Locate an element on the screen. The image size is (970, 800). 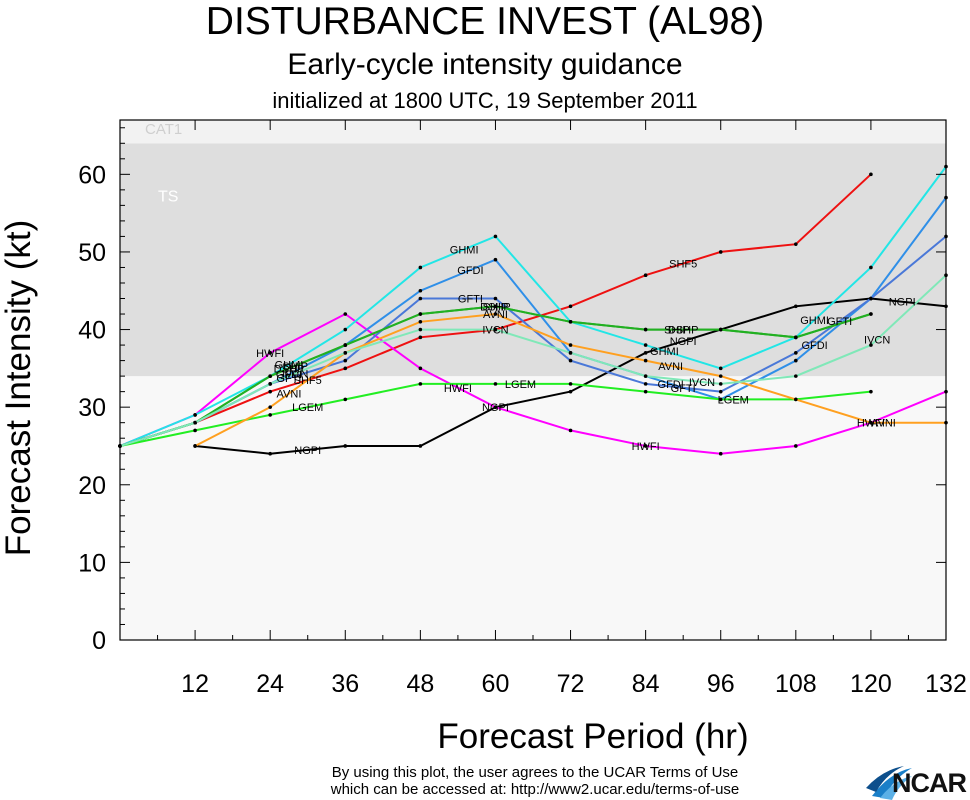
y-tick-label: 20 is located at coordinates (92, 486).